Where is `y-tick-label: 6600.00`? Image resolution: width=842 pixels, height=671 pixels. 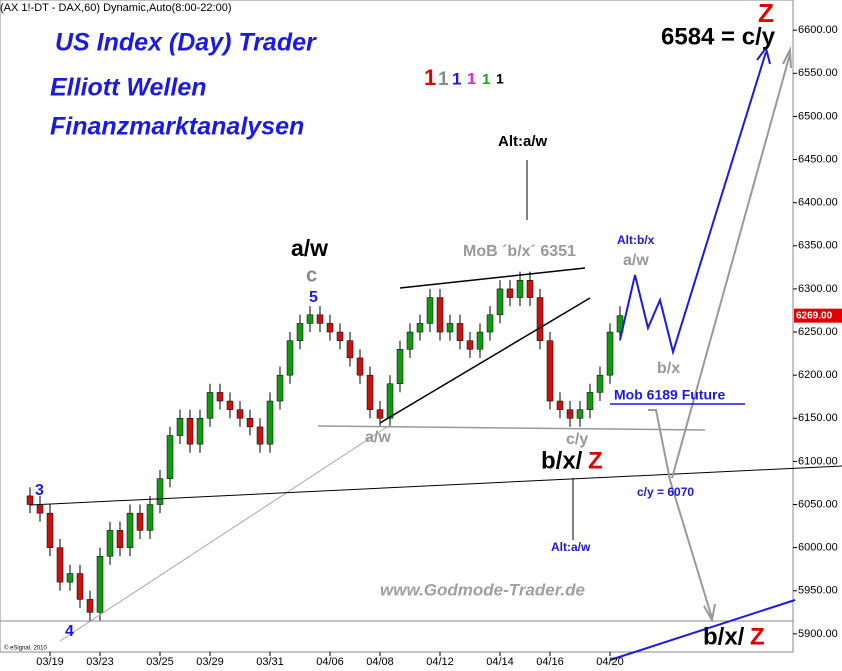
y-tick-label: 6600.00 is located at coordinates (818, 30).